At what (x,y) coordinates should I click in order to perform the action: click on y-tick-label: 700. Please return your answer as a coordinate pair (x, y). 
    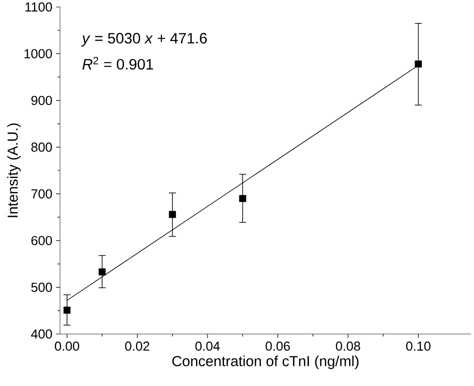
    Looking at the image, I should click on (41, 193).